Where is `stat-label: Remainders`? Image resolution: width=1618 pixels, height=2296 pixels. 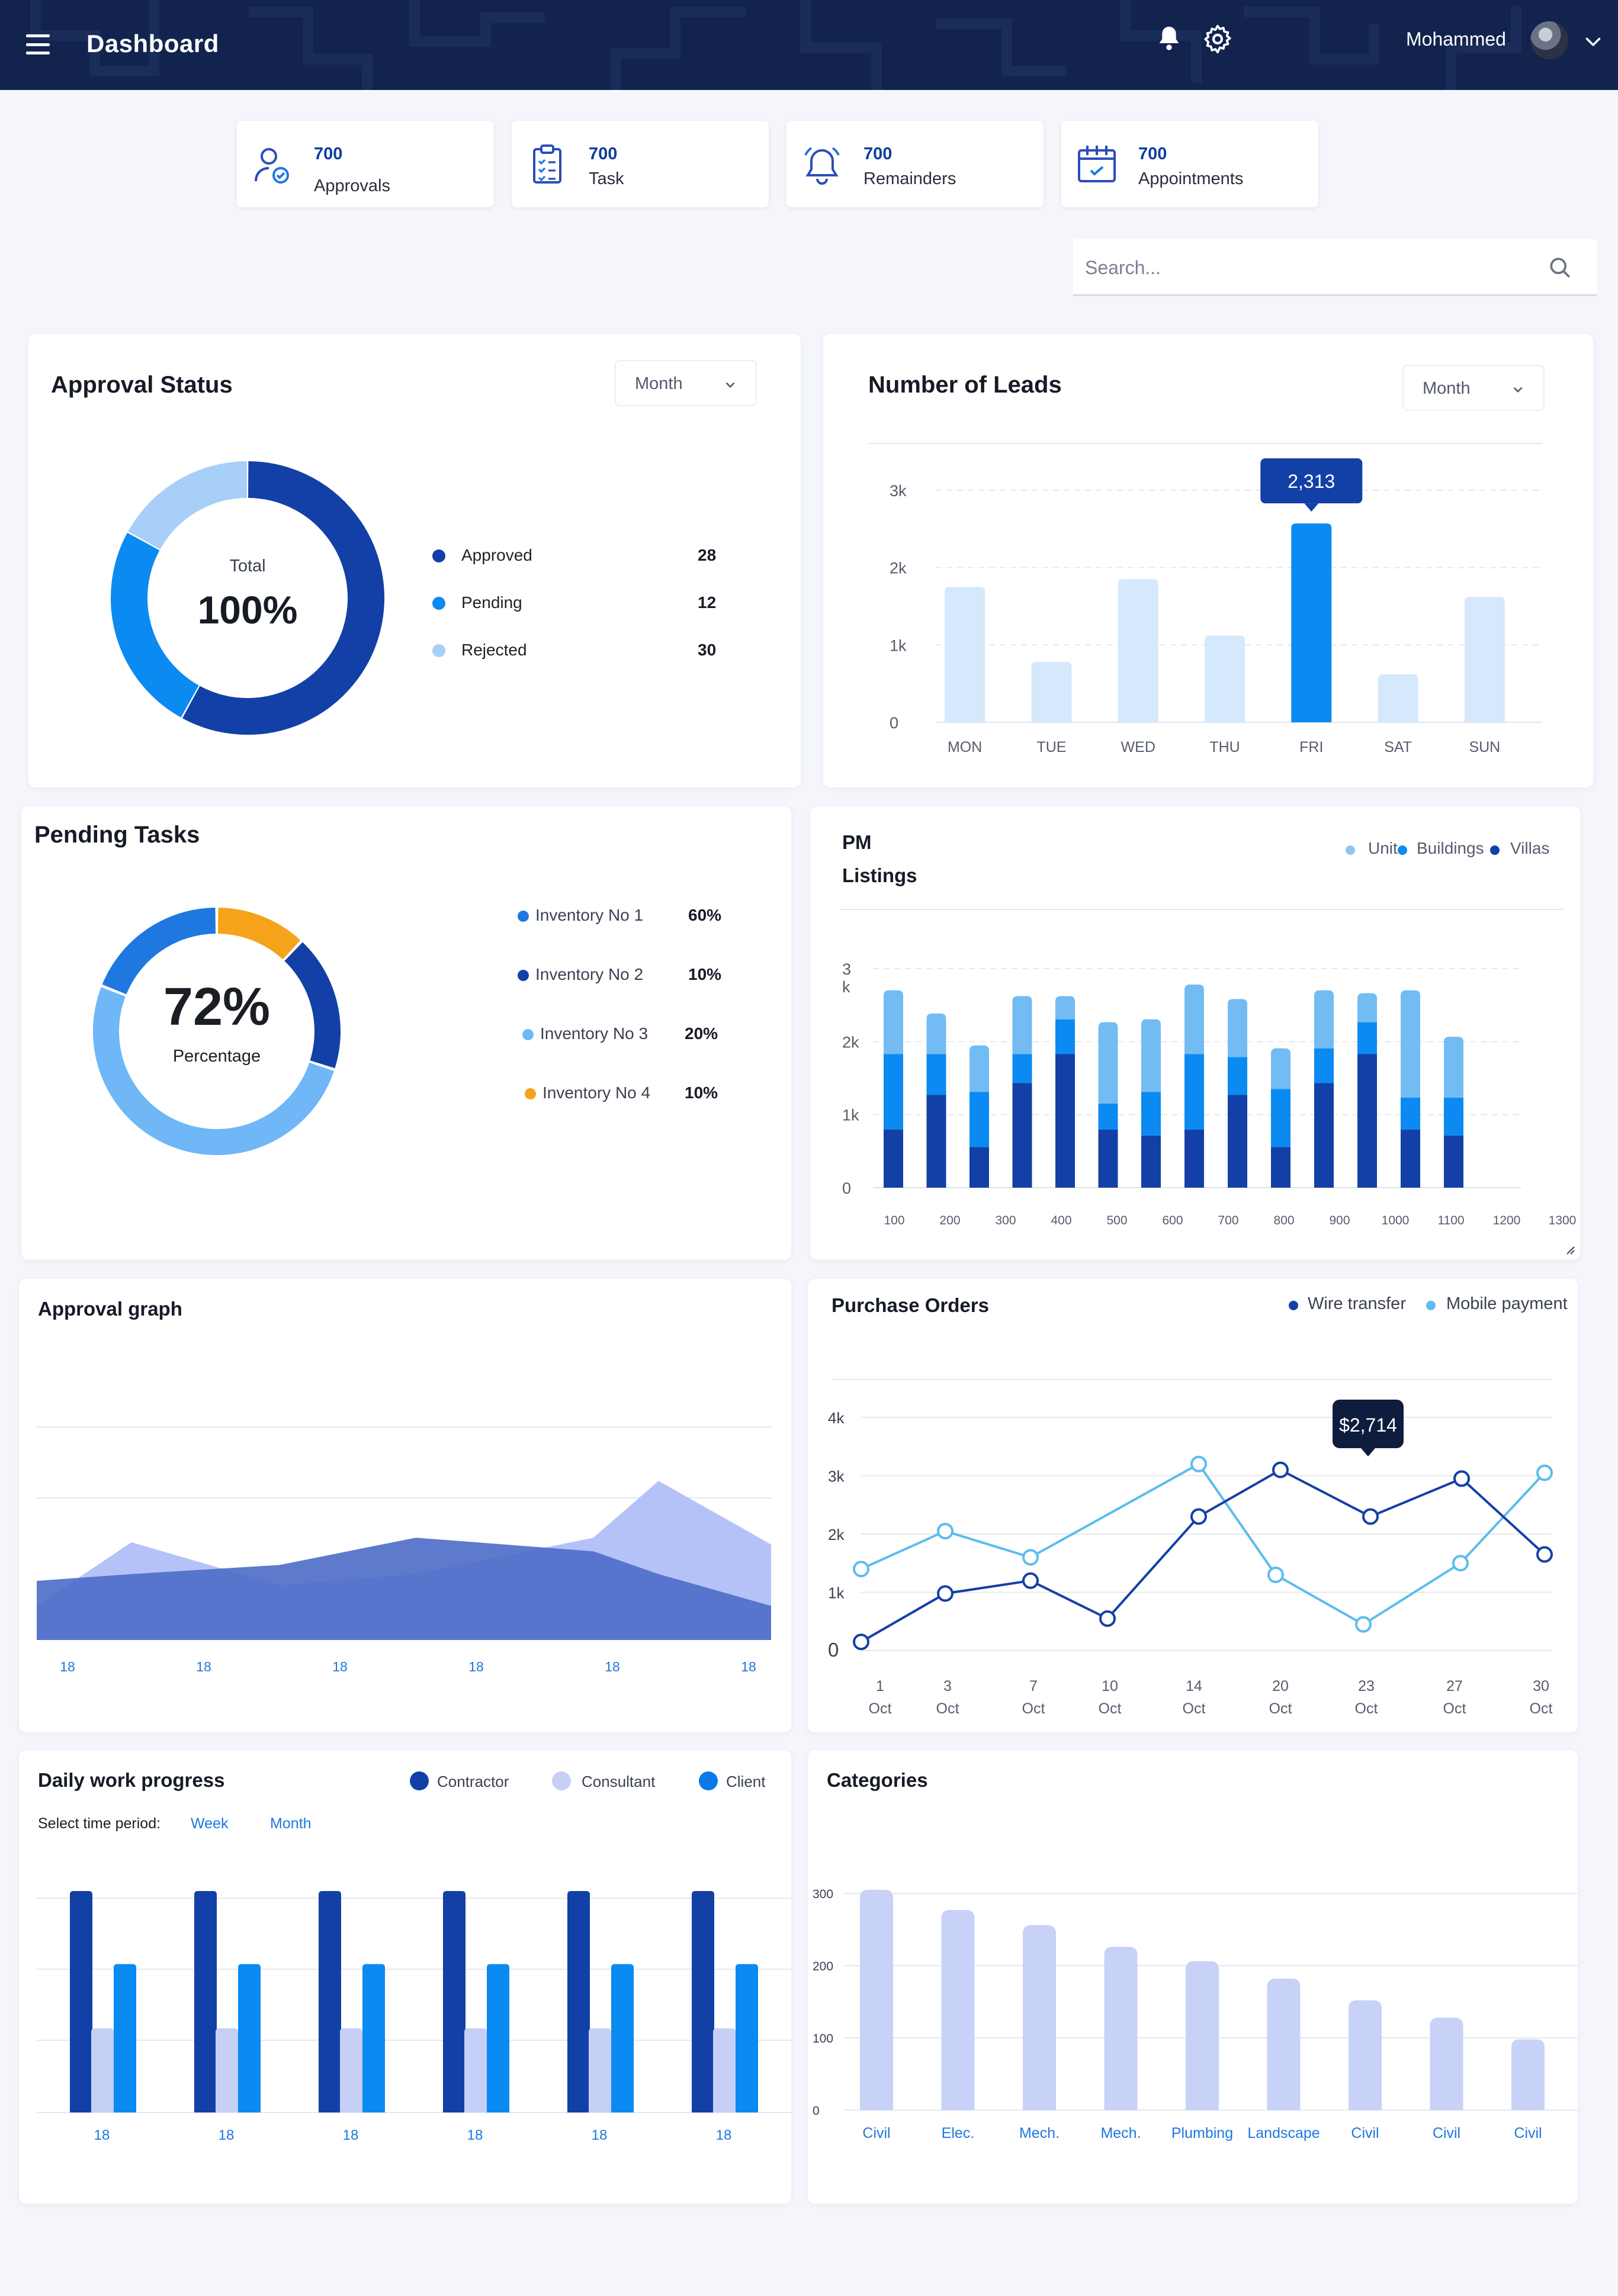
stat-label: Remainders is located at coordinates (909, 178).